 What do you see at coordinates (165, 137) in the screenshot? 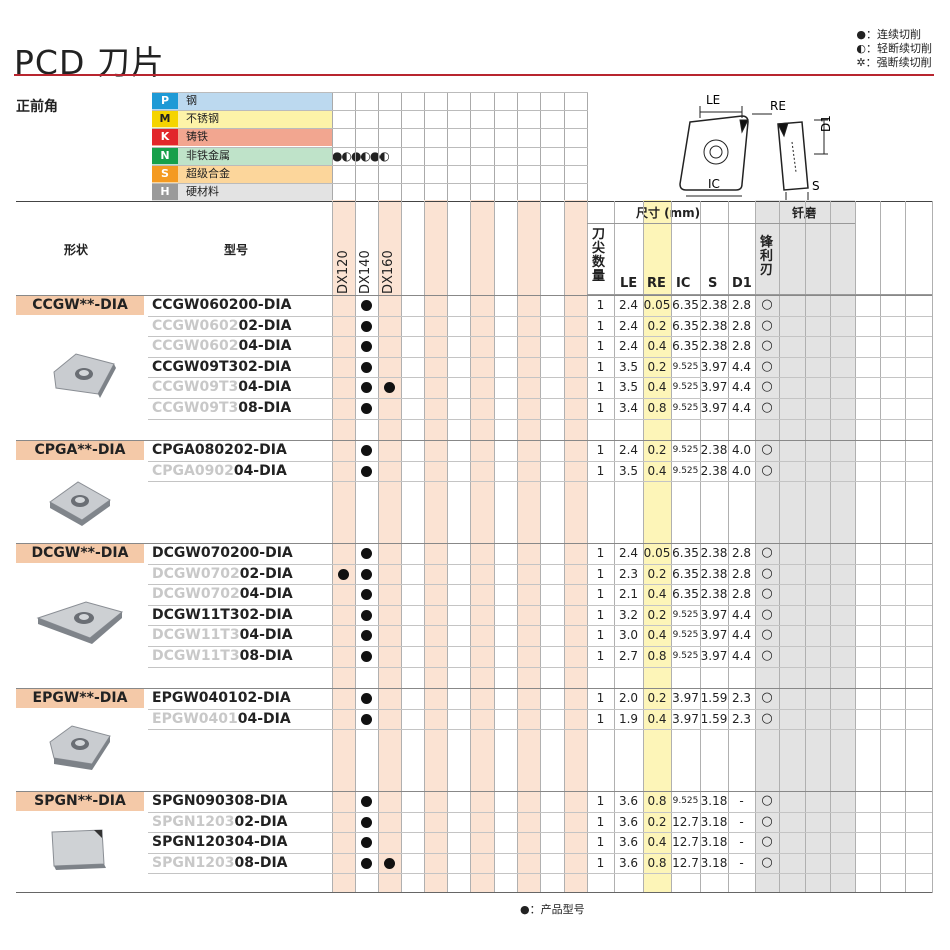
I see `material-code: K` at bounding box center [165, 137].